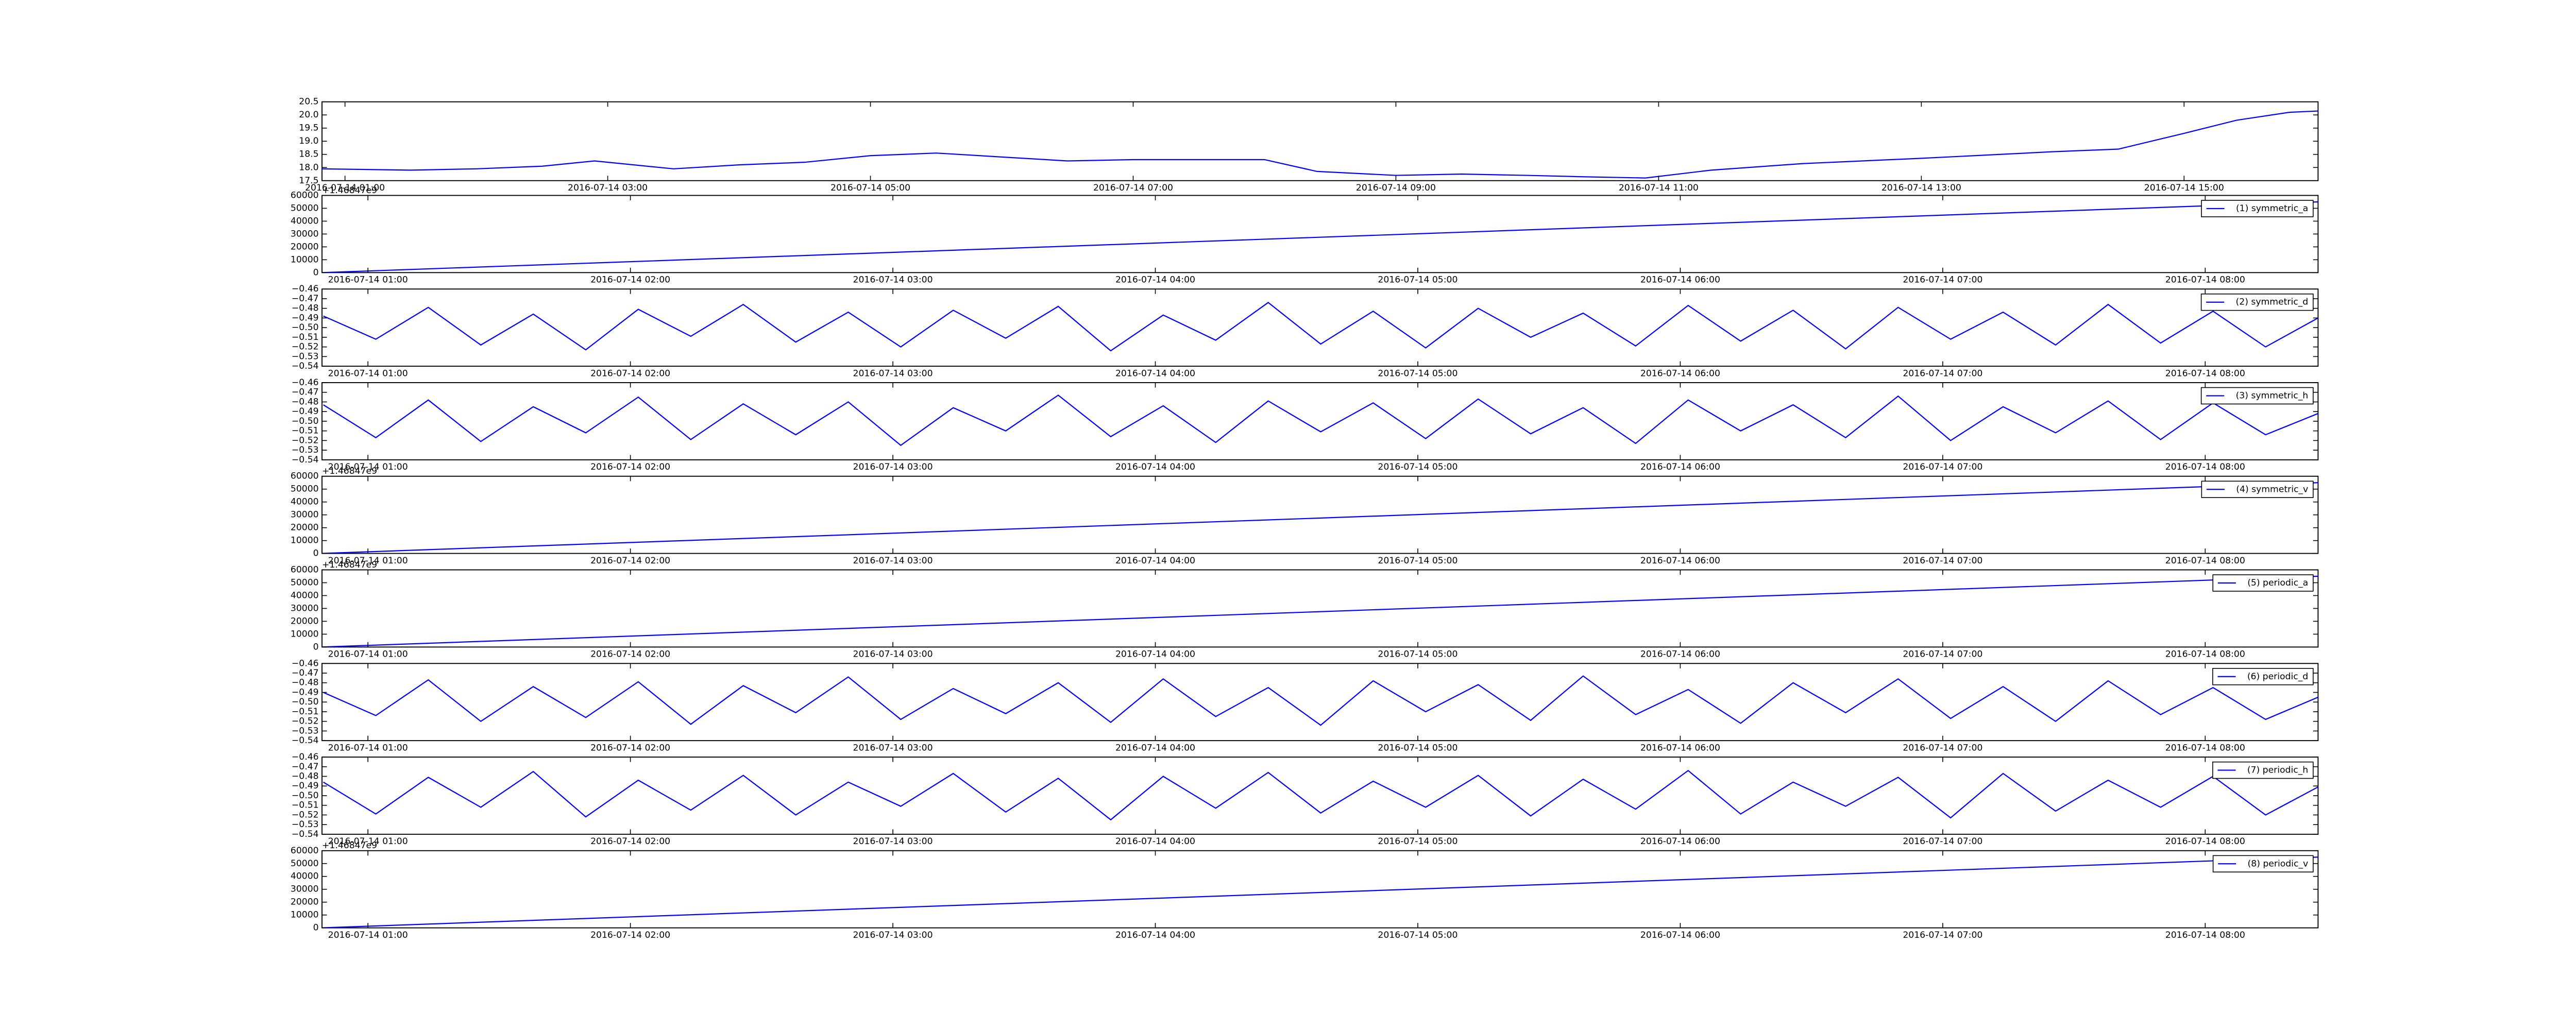 This screenshot has width=2576, height=1030. I want to click on y-tick-label: 20.0, so click(308, 115).